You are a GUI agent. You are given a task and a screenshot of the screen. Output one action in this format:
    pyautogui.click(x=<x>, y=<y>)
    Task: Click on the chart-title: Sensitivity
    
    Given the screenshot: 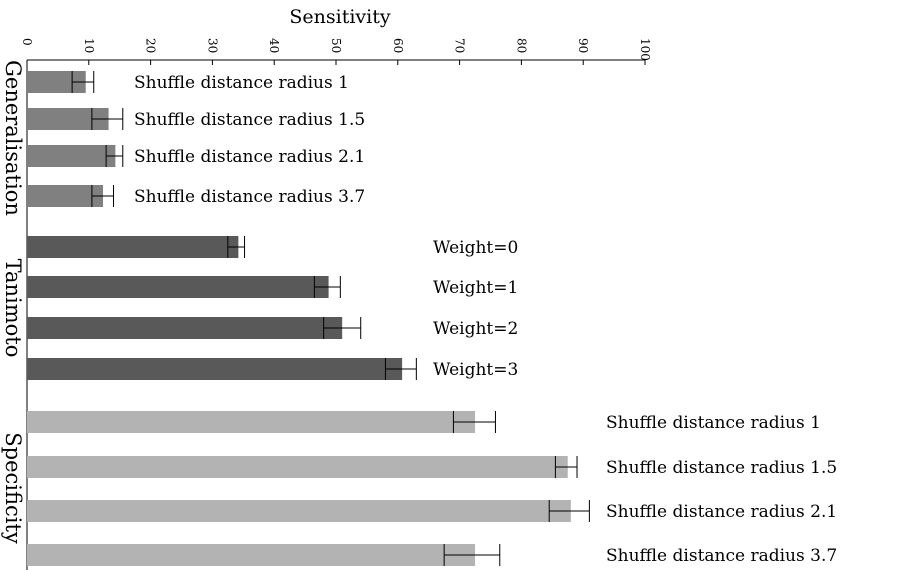 What is the action you would take?
    pyautogui.click(x=339, y=17)
    